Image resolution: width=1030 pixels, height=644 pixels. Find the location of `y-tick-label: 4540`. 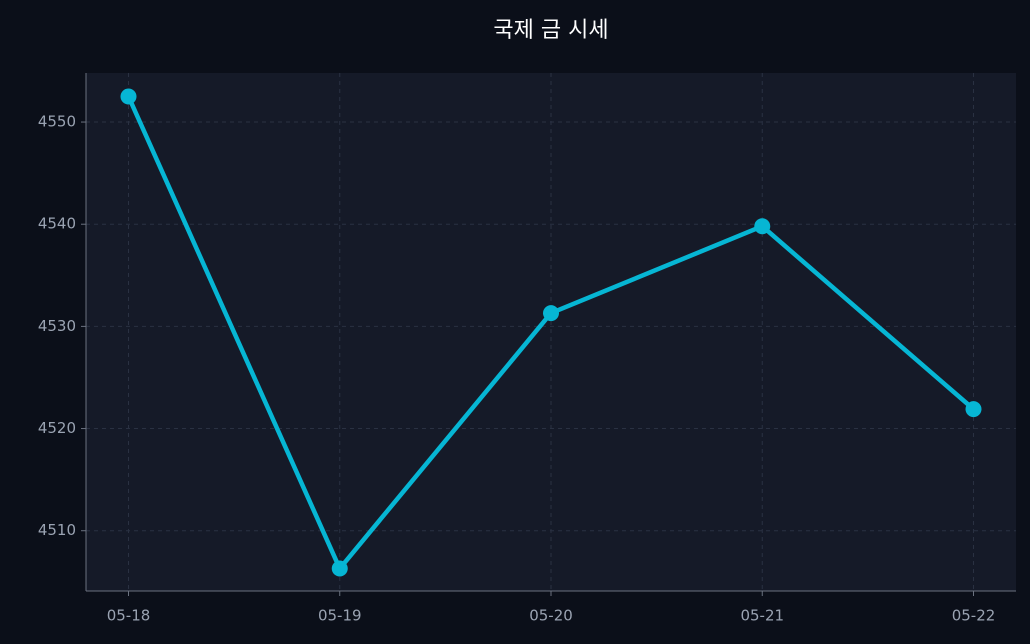

y-tick-label: 4540 is located at coordinates (57, 224).